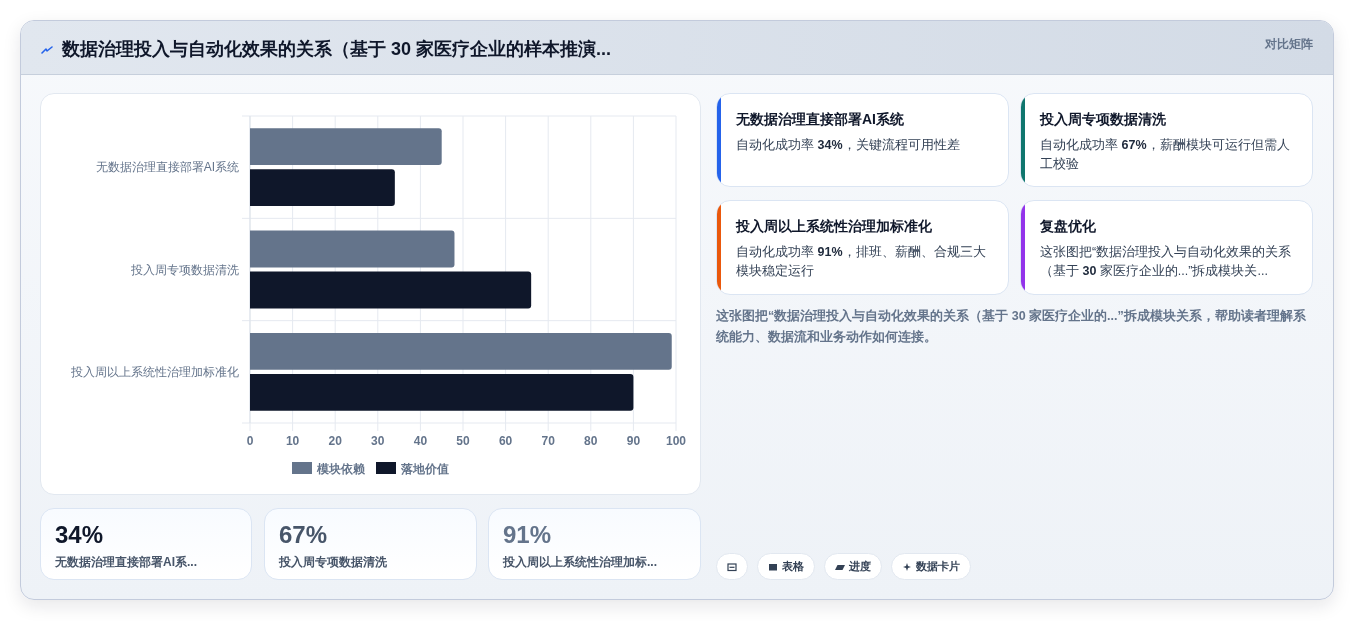 This screenshot has width=1354, height=621. Describe the element at coordinates (860, 566) in the screenshot. I see `category-label: 进度` at that location.